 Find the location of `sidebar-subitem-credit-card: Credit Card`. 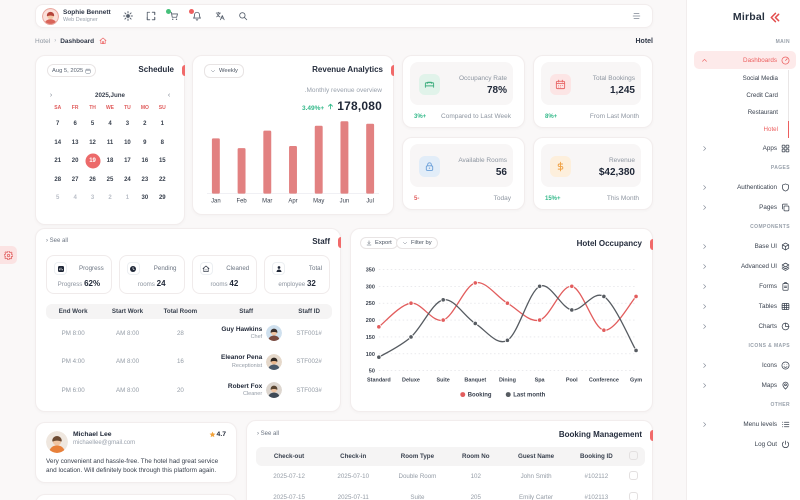

sidebar-subitem-credit-card: Credit Card is located at coordinates (743, 95).